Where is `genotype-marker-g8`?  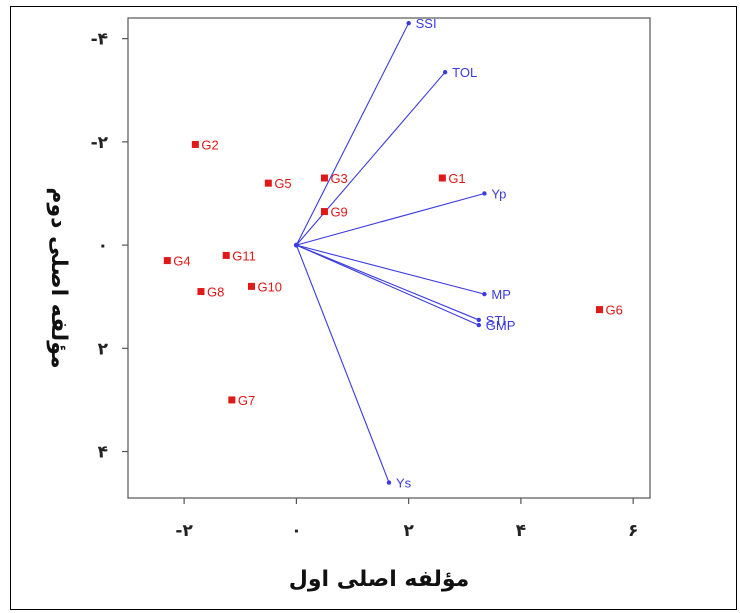 genotype-marker-g8 is located at coordinates (201, 292).